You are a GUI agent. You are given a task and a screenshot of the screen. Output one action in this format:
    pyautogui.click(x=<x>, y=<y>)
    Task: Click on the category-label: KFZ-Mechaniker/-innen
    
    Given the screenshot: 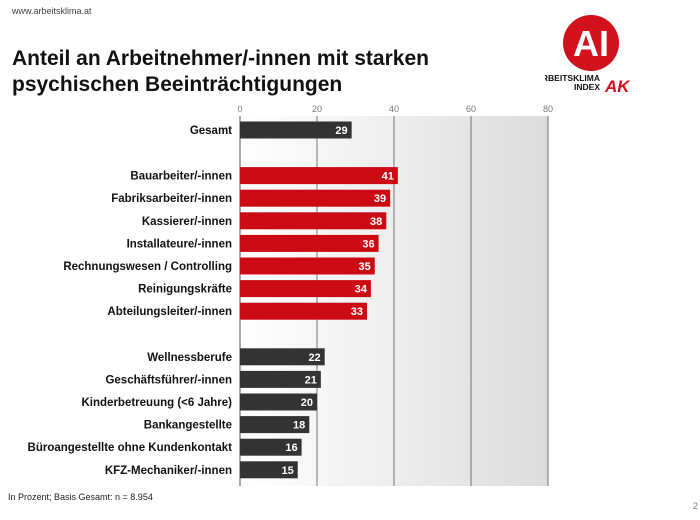 What is the action you would take?
    pyautogui.click(x=168, y=471)
    